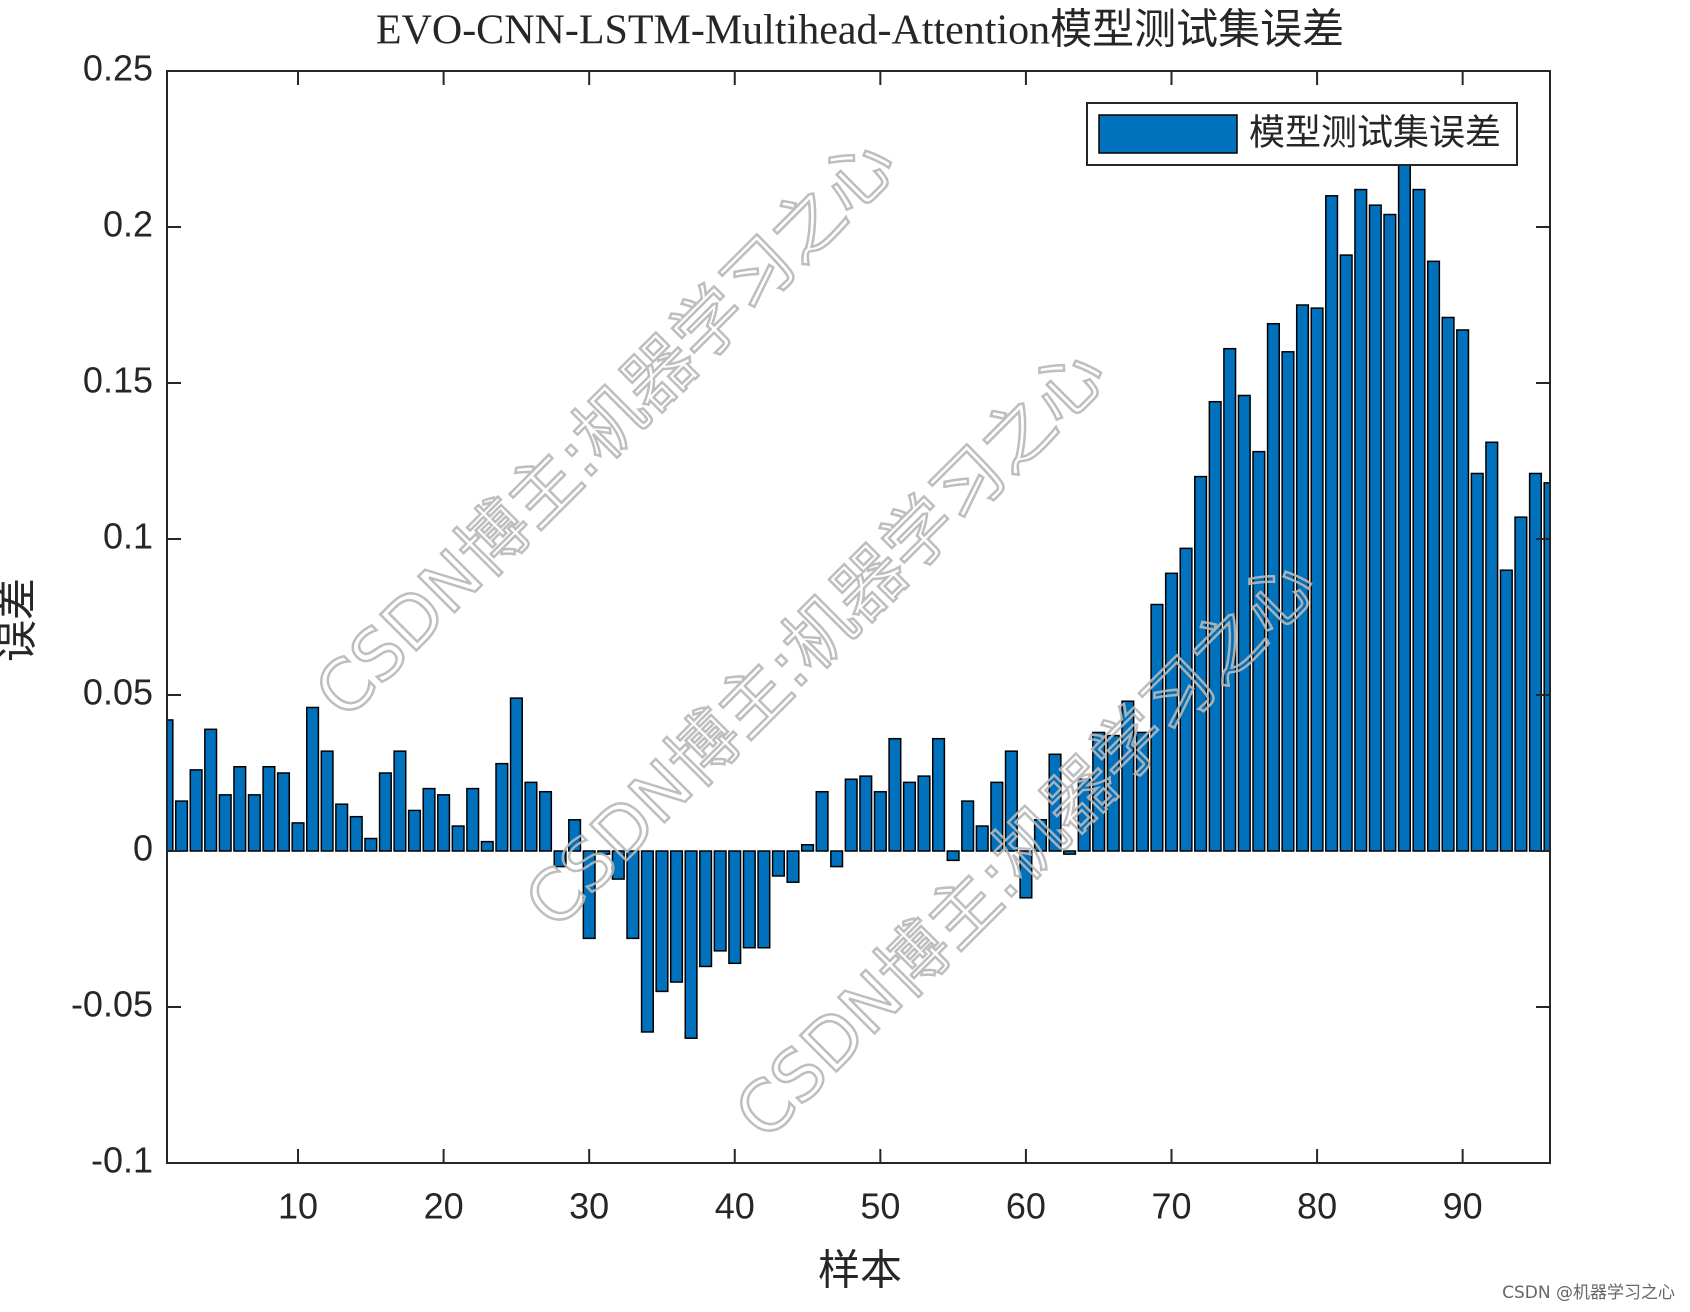  I want to click on y-tick-label: 0, so click(143, 848).